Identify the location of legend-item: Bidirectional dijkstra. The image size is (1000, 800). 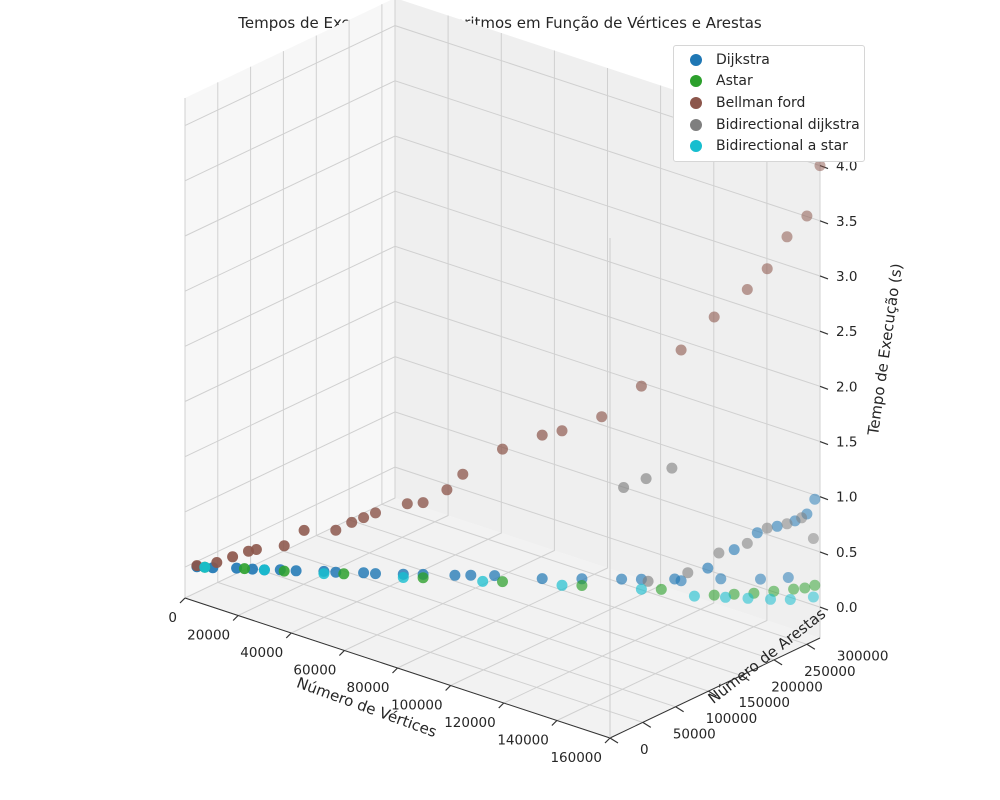
(769, 125).